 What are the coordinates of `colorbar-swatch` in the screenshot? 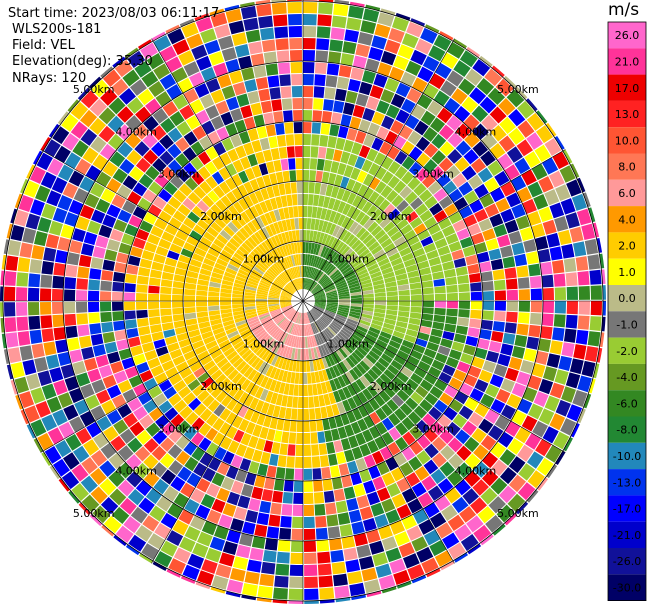 It's located at (627, 140).